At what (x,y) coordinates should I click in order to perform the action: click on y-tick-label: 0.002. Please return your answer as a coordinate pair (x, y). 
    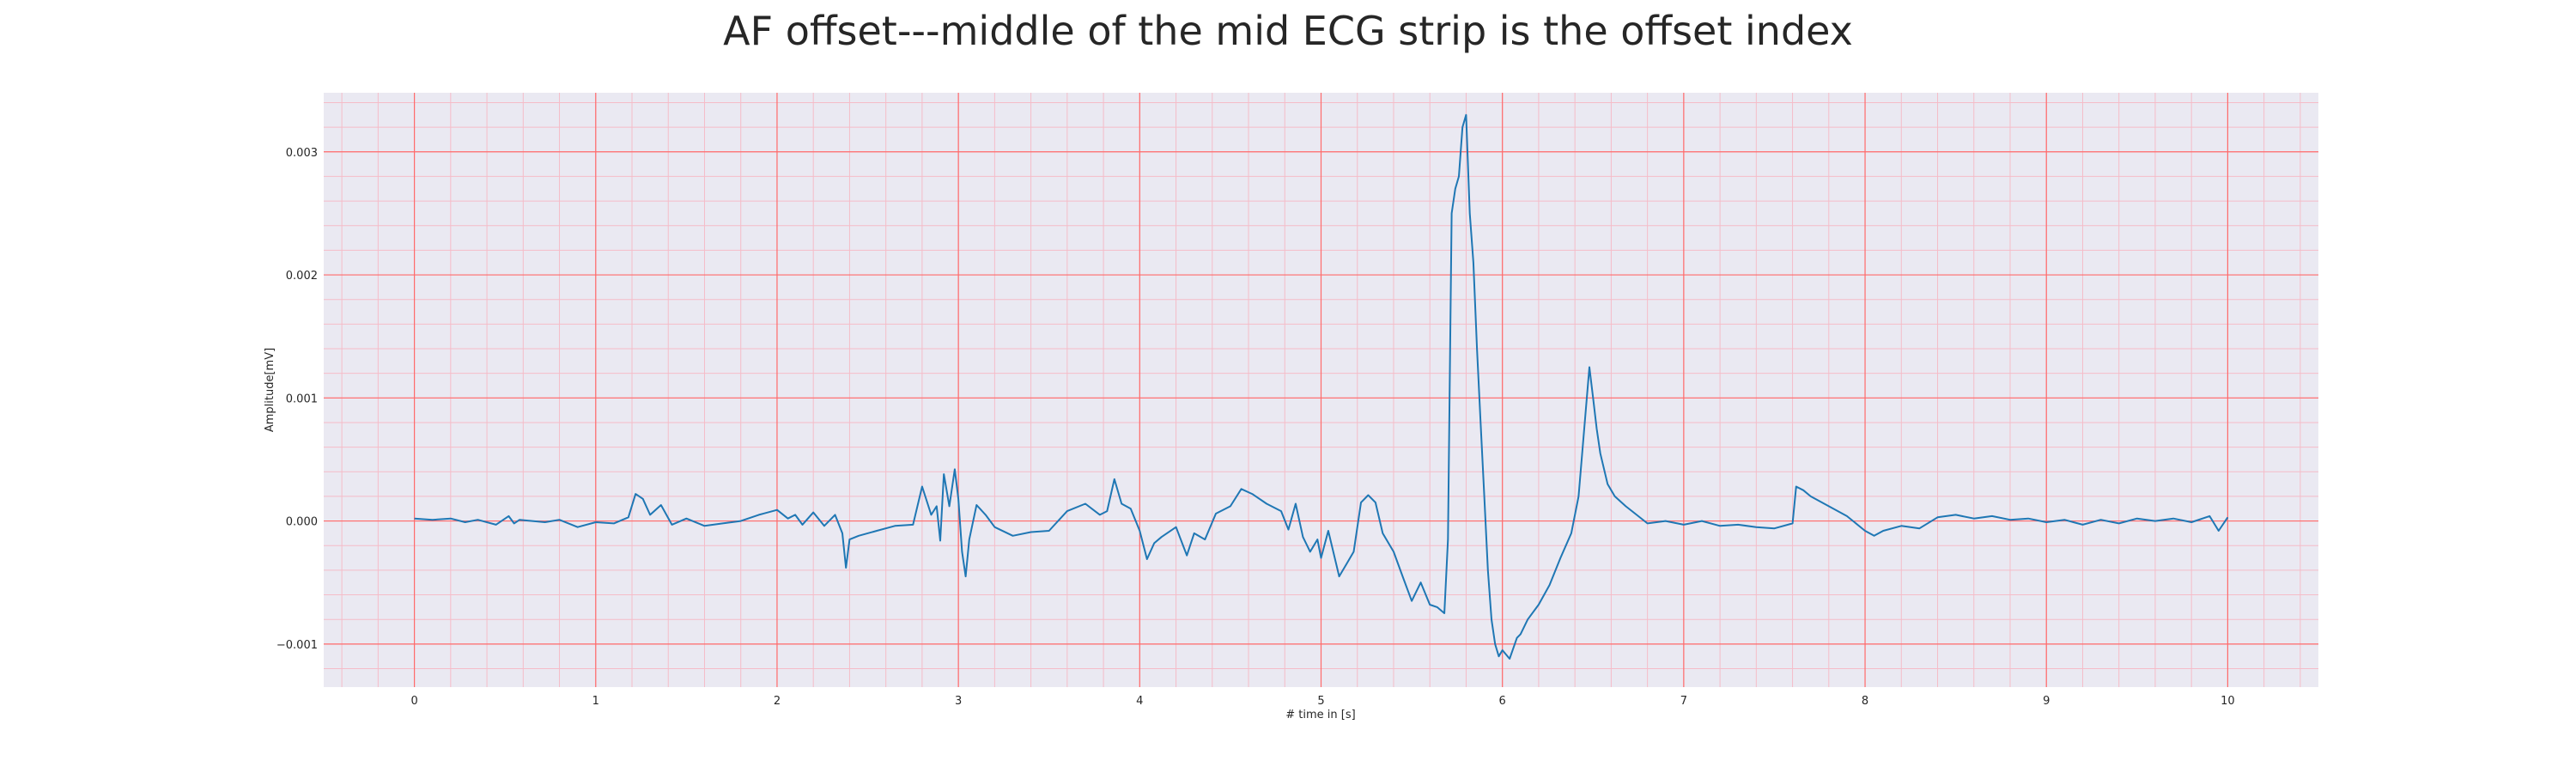
    Looking at the image, I should click on (302, 276).